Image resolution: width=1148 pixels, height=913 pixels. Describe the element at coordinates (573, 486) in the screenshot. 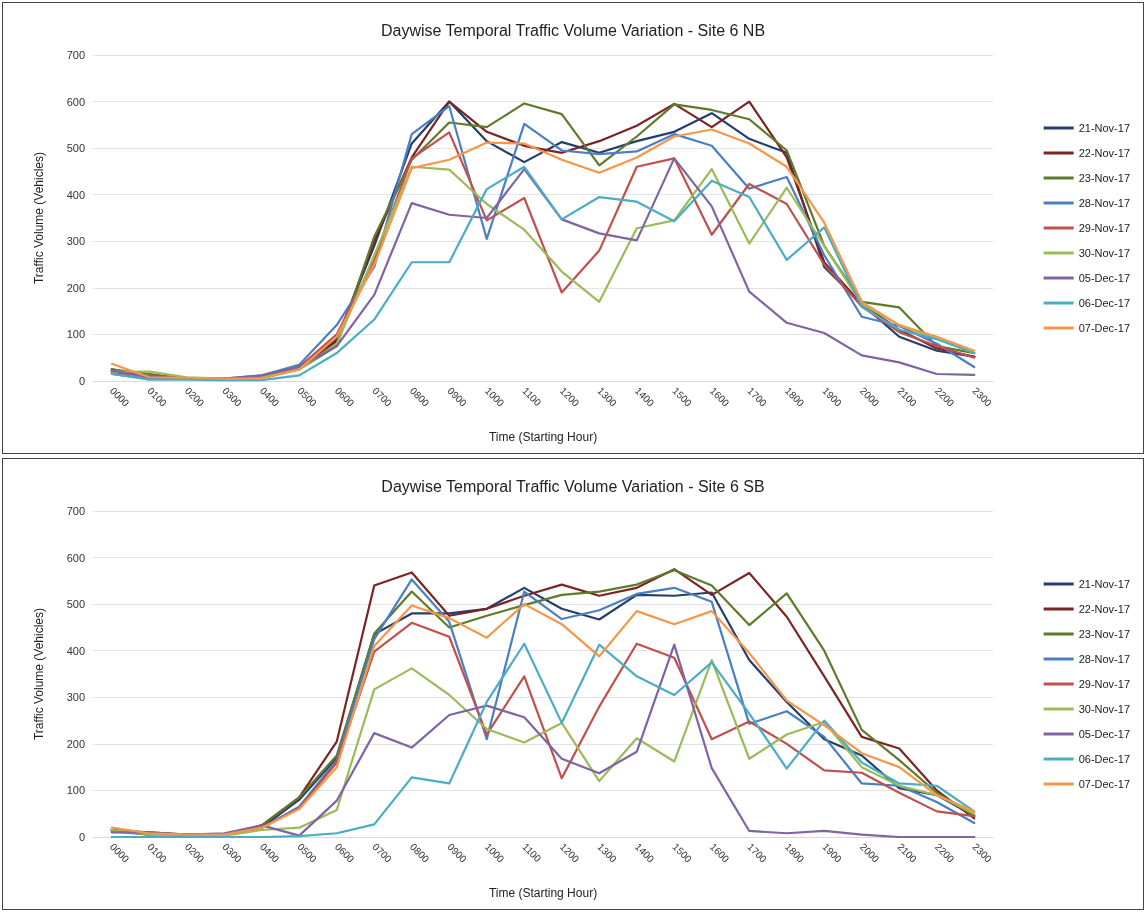

I see `chart-title: Daywise Temporal Traffic Volume Variation - Site 6 SB` at that location.